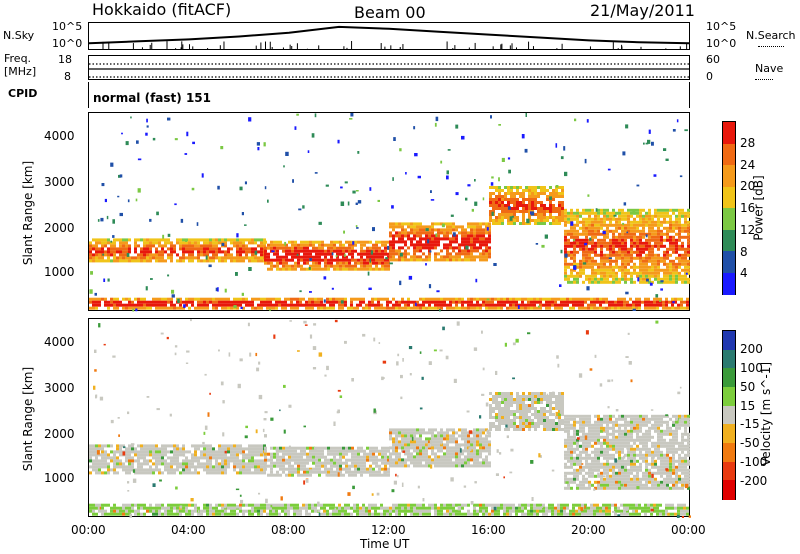 The image size is (800, 554). Describe the element at coordinates (389, 37) in the screenshot. I see `noise-plot` at that location.